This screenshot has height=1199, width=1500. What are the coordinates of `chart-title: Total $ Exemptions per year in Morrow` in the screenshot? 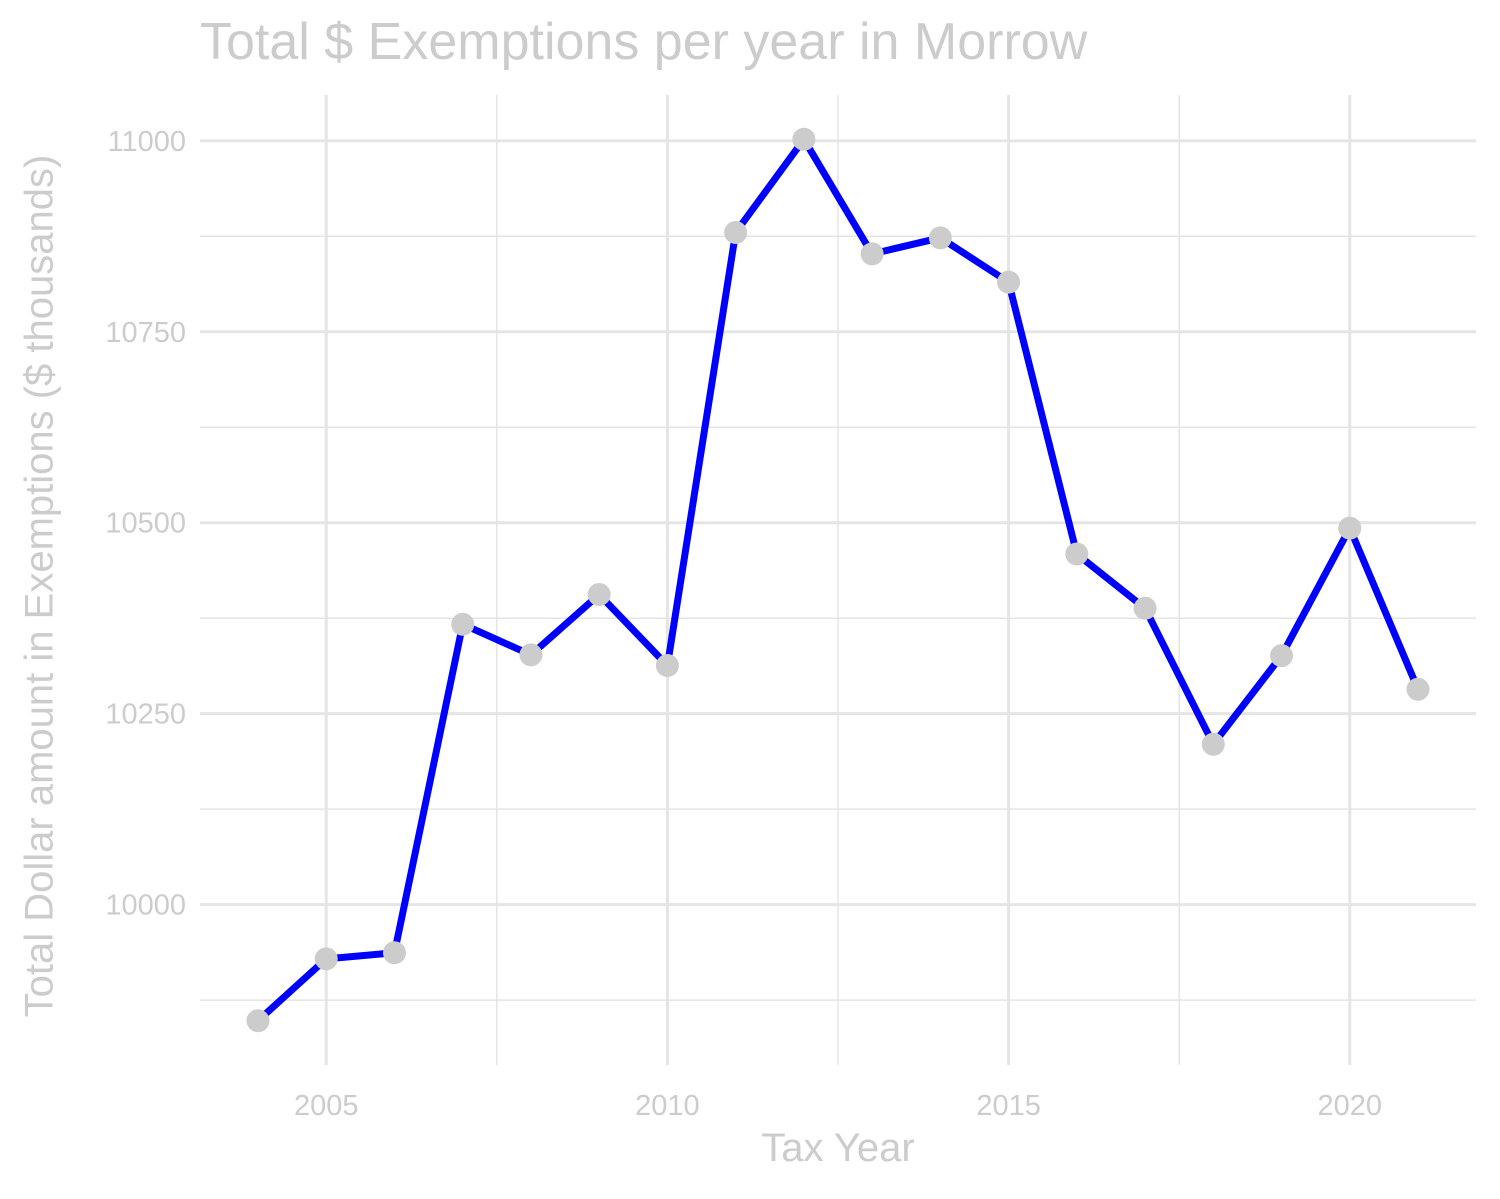 It's located at (644, 42).